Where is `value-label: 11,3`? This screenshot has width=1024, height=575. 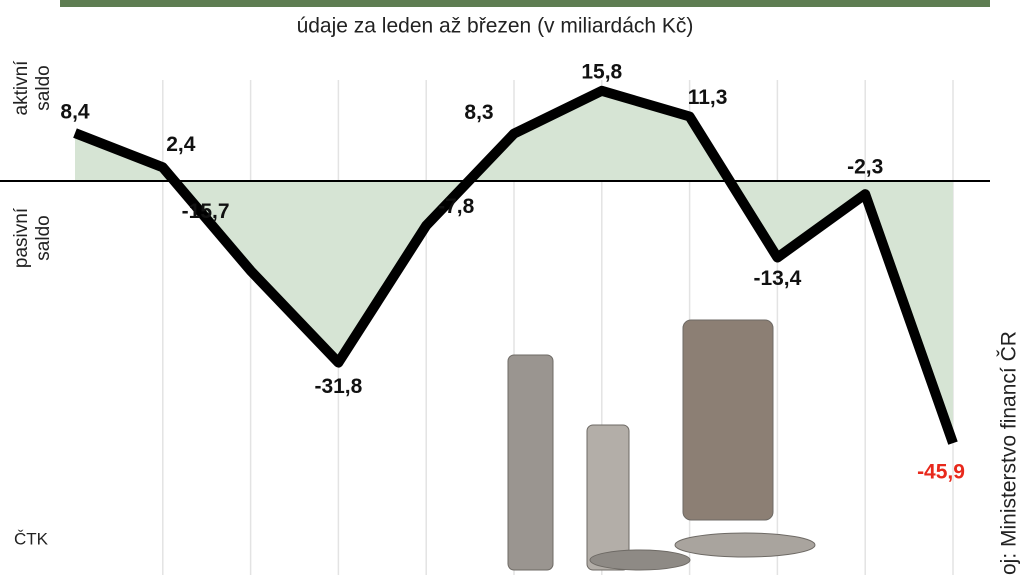
value-label: 11,3 is located at coordinates (708, 97).